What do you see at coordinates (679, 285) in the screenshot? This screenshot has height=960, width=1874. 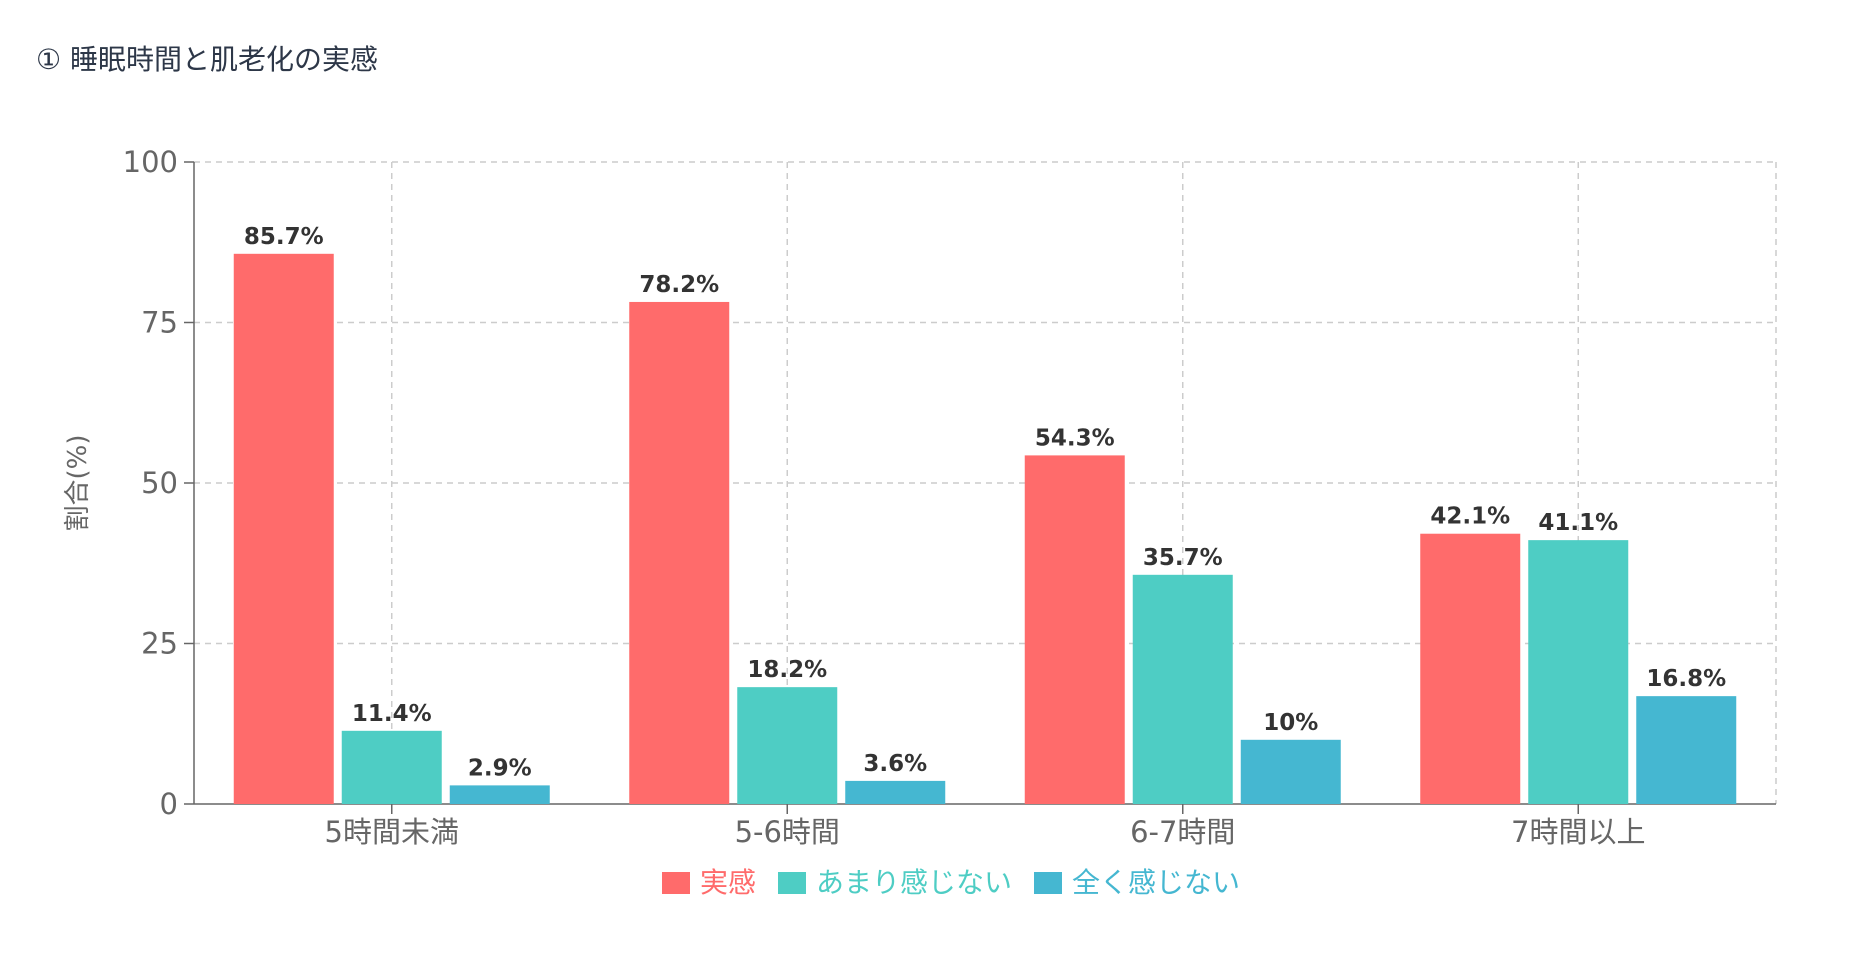 I see `data-label: 78.2%` at bounding box center [679, 285].